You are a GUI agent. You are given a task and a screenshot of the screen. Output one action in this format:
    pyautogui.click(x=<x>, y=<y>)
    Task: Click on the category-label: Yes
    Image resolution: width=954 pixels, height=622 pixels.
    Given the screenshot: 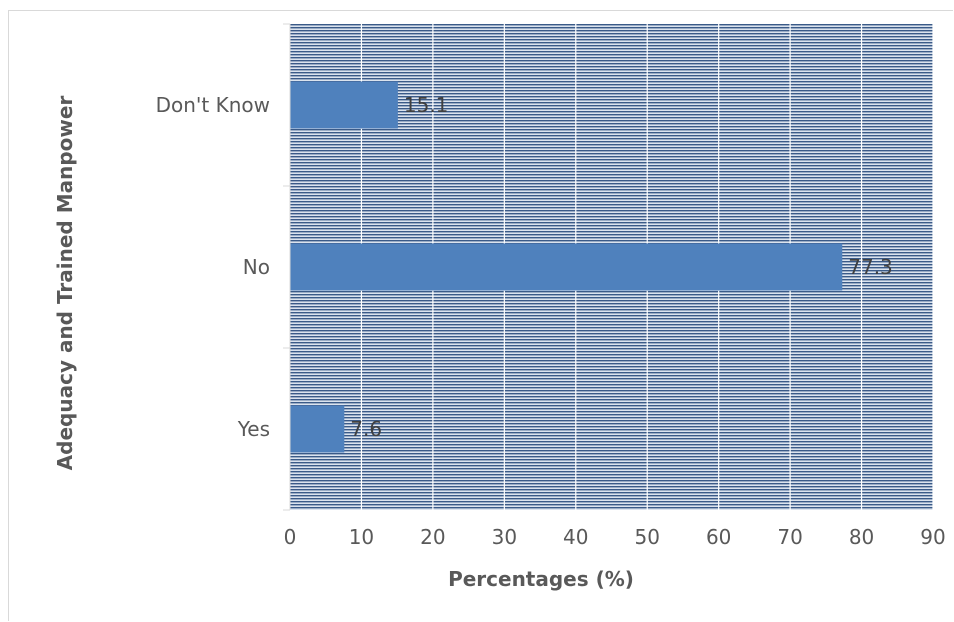 What is the action you would take?
    pyautogui.click(x=253, y=429)
    